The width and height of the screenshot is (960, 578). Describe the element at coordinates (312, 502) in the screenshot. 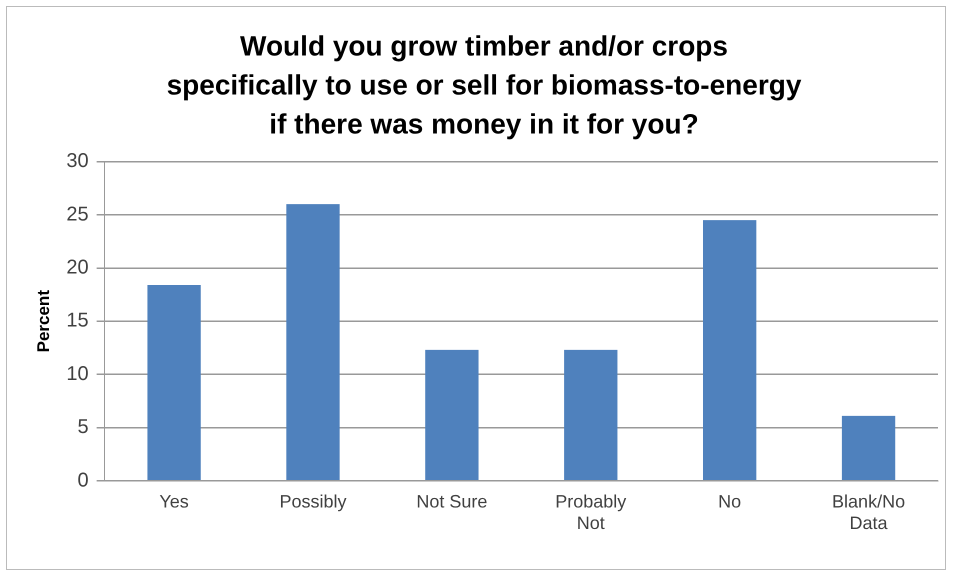

I see `x-tick-label: Possibly` at that location.